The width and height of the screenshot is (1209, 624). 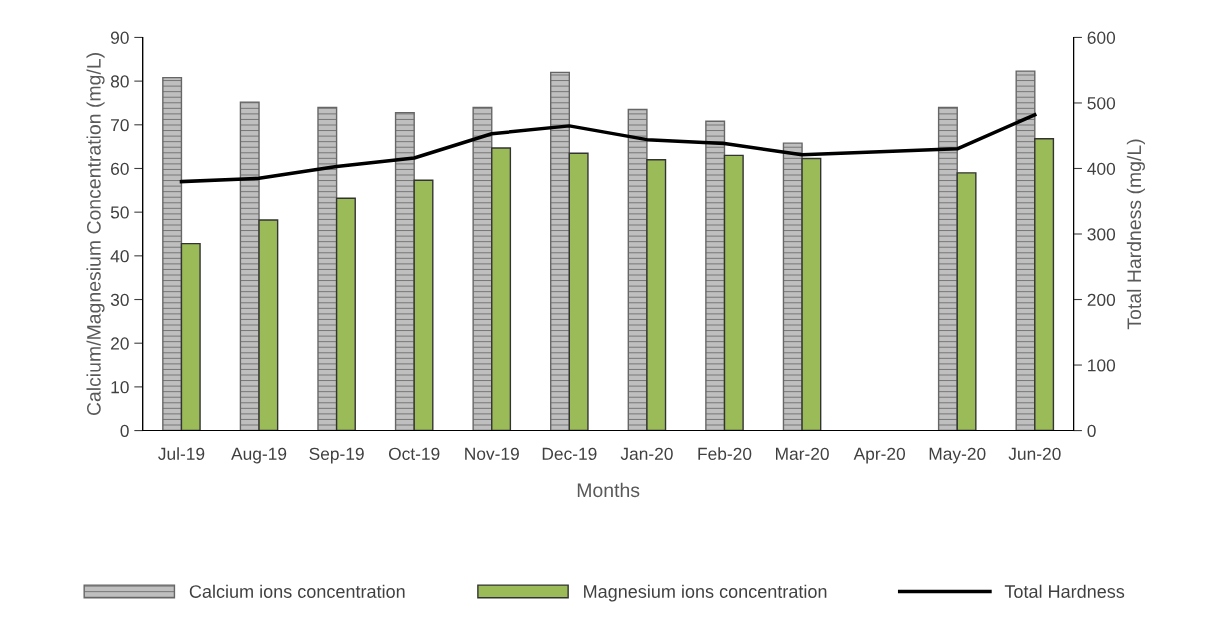 What do you see at coordinates (95, 234) in the screenshot?
I see `y-axis-title: Calcium/Magnesium Concentration (mg/L)` at bounding box center [95, 234].